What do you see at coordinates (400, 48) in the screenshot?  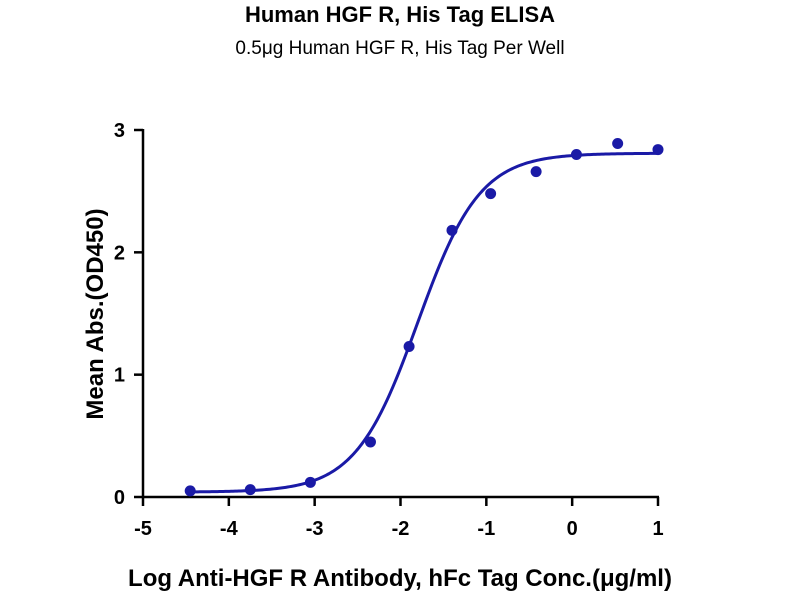 I see `chart-subtitle: 0.5μg Human HGF R, His Tag Per Well` at bounding box center [400, 48].